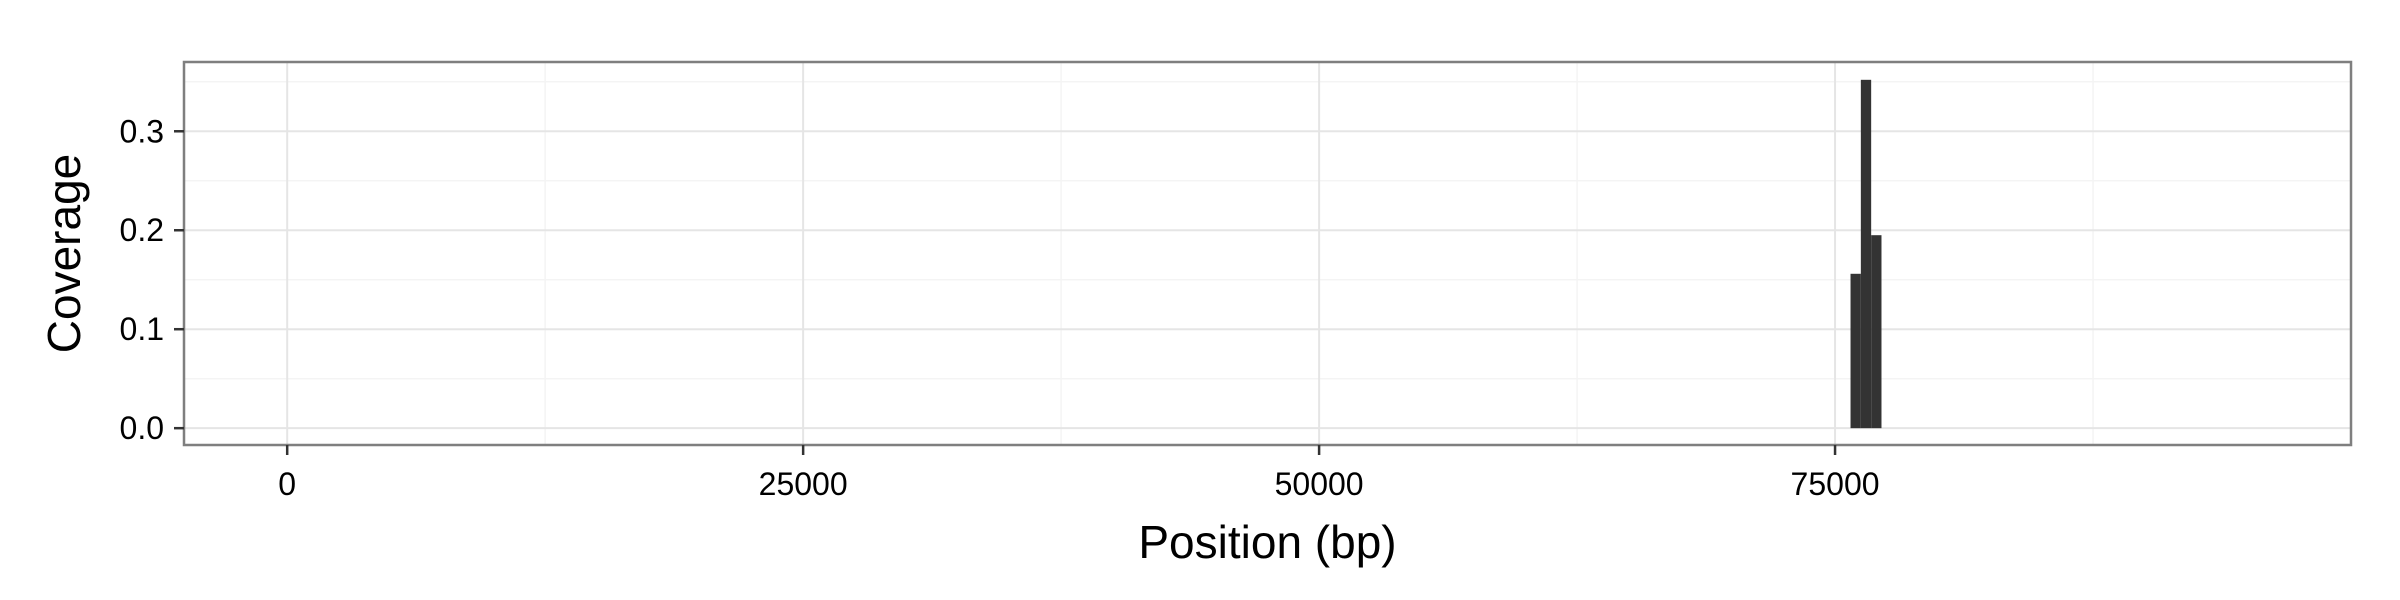  What do you see at coordinates (142, 230) in the screenshot?
I see `y-tick-label: 0.2` at bounding box center [142, 230].